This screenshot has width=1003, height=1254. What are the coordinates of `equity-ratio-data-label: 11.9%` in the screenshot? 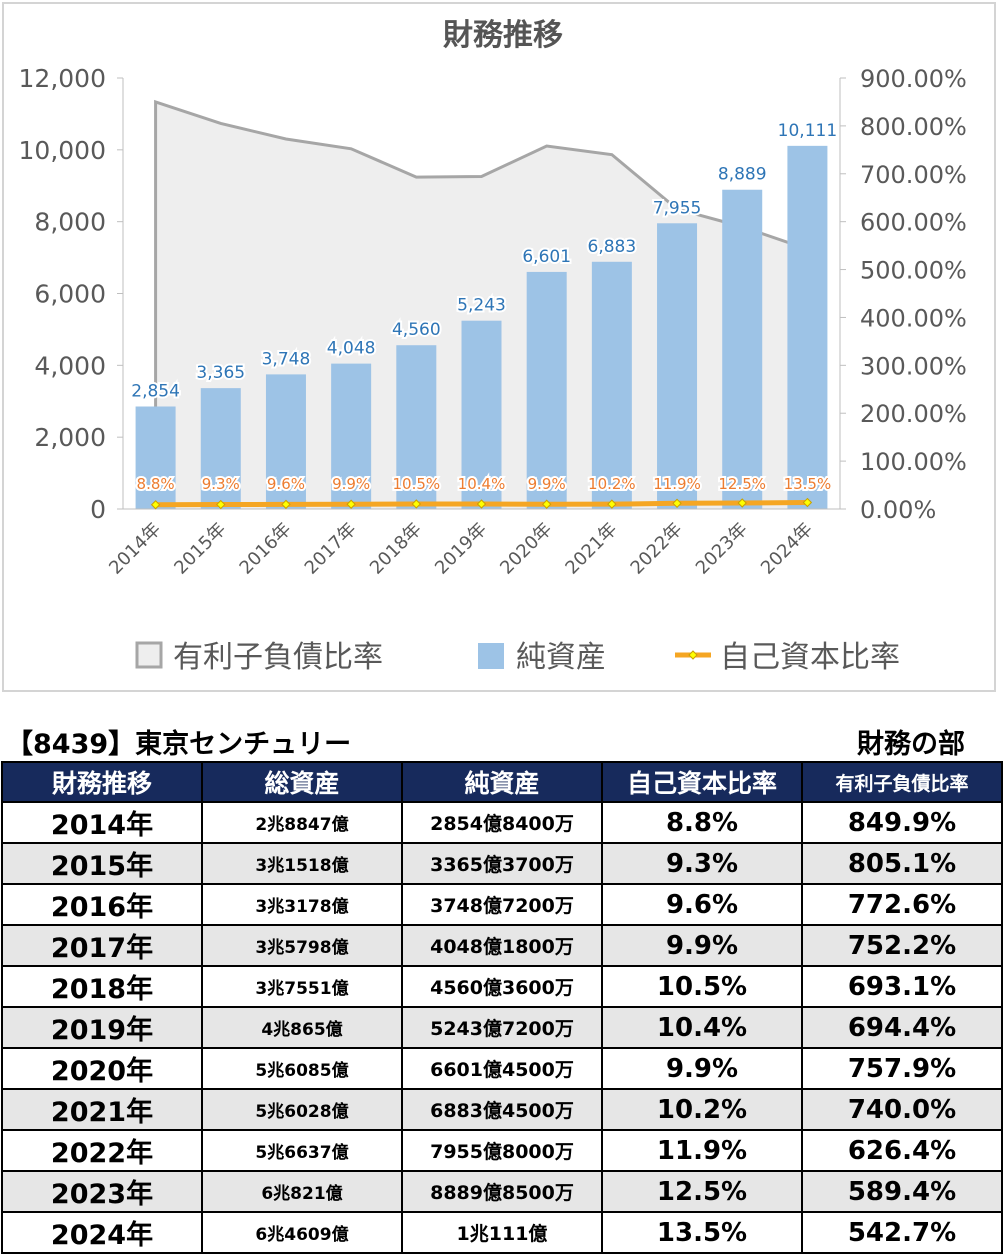 It's located at (677, 484).